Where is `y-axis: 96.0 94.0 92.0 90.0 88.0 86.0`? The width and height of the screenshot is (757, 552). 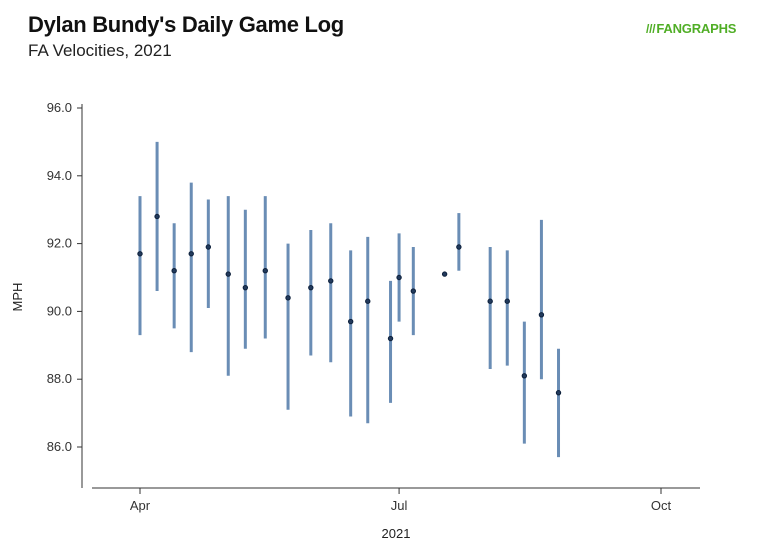
y-axis: 96.0 94.0 92.0 90.0 88.0 86.0 is located at coordinates (65, 294).